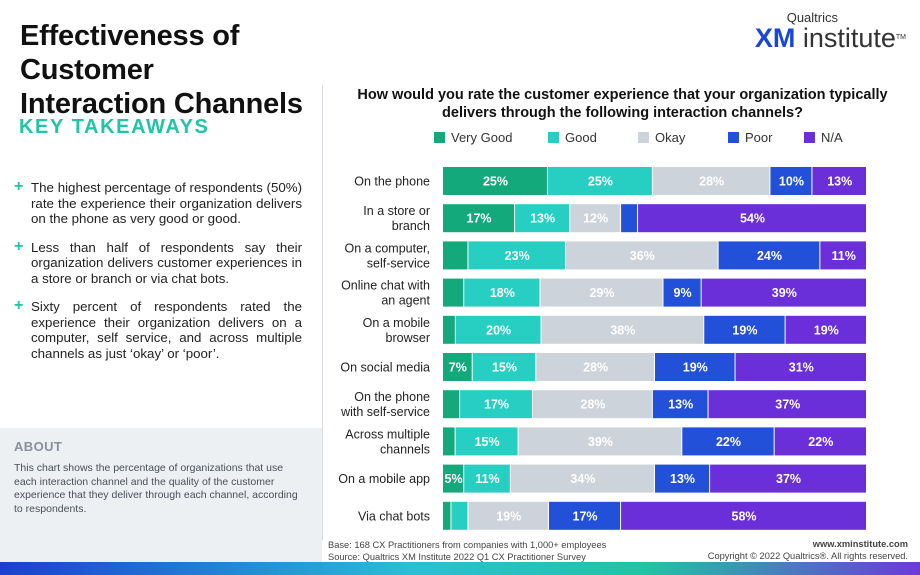 The image size is (920, 575). What do you see at coordinates (38, 446) in the screenshot?
I see `about-heading: ABOUT` at bounding box center [38, 446].